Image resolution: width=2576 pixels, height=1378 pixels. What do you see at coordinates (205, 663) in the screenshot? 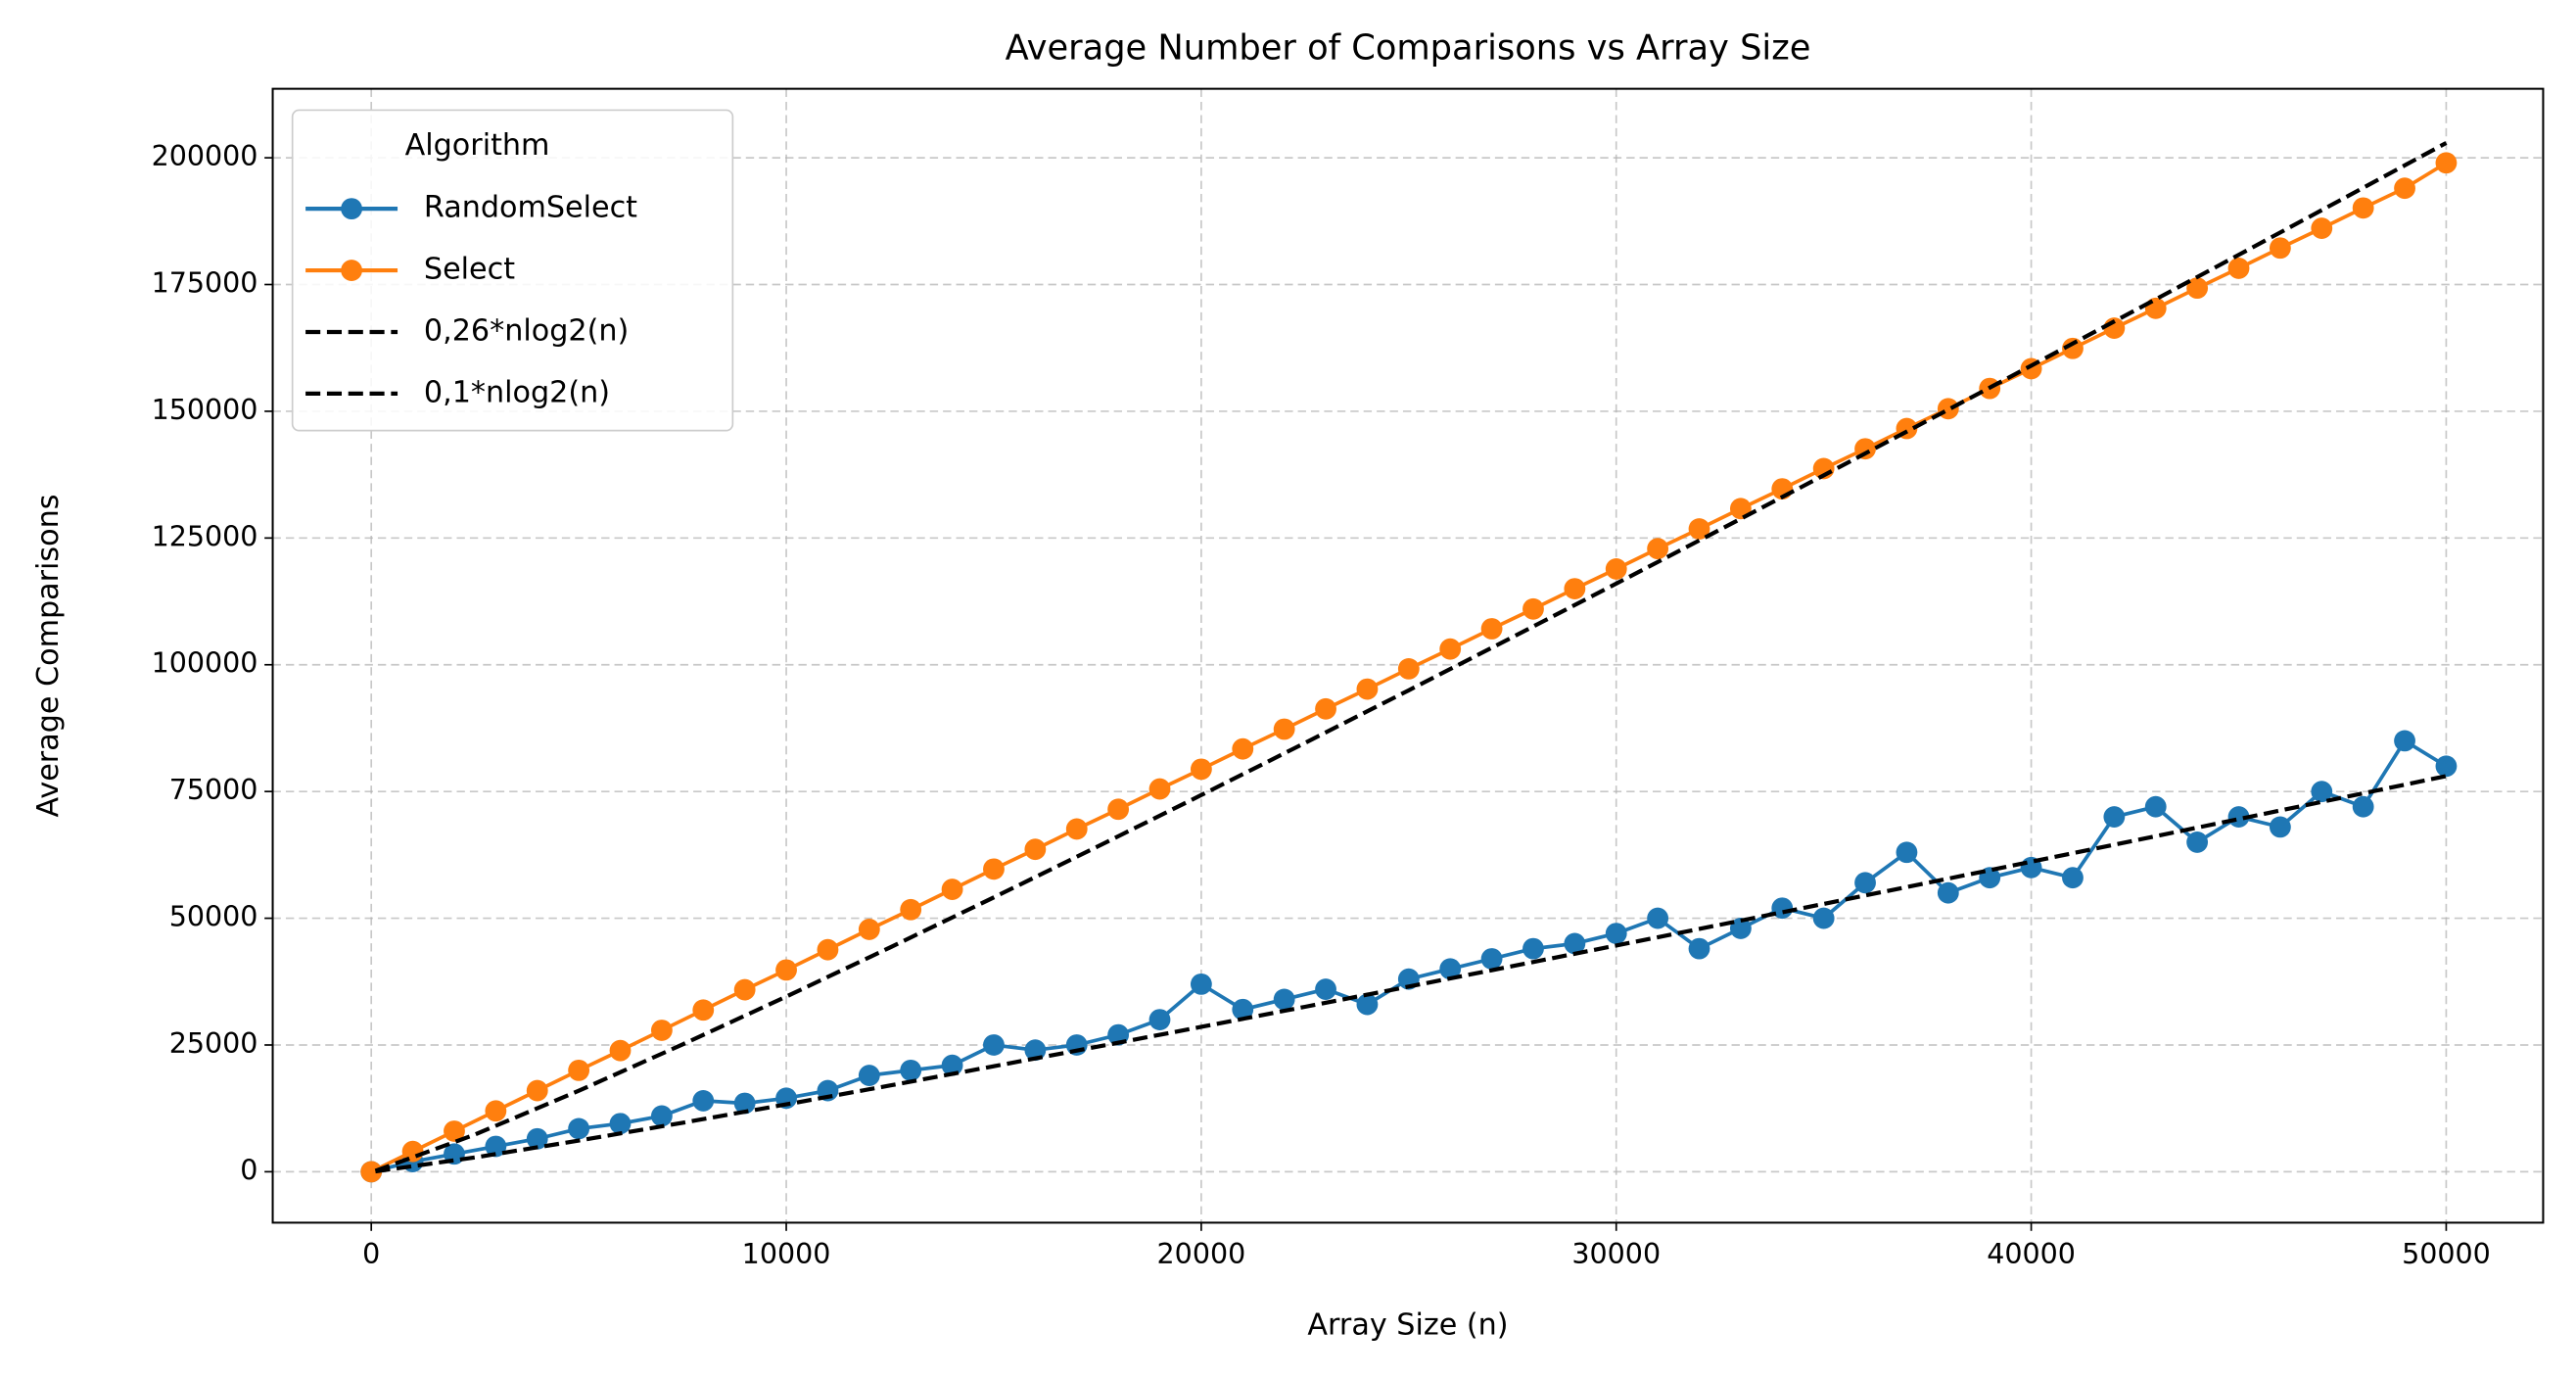
I see `y-tick-label: 100000` at bounding box center [205, 663].